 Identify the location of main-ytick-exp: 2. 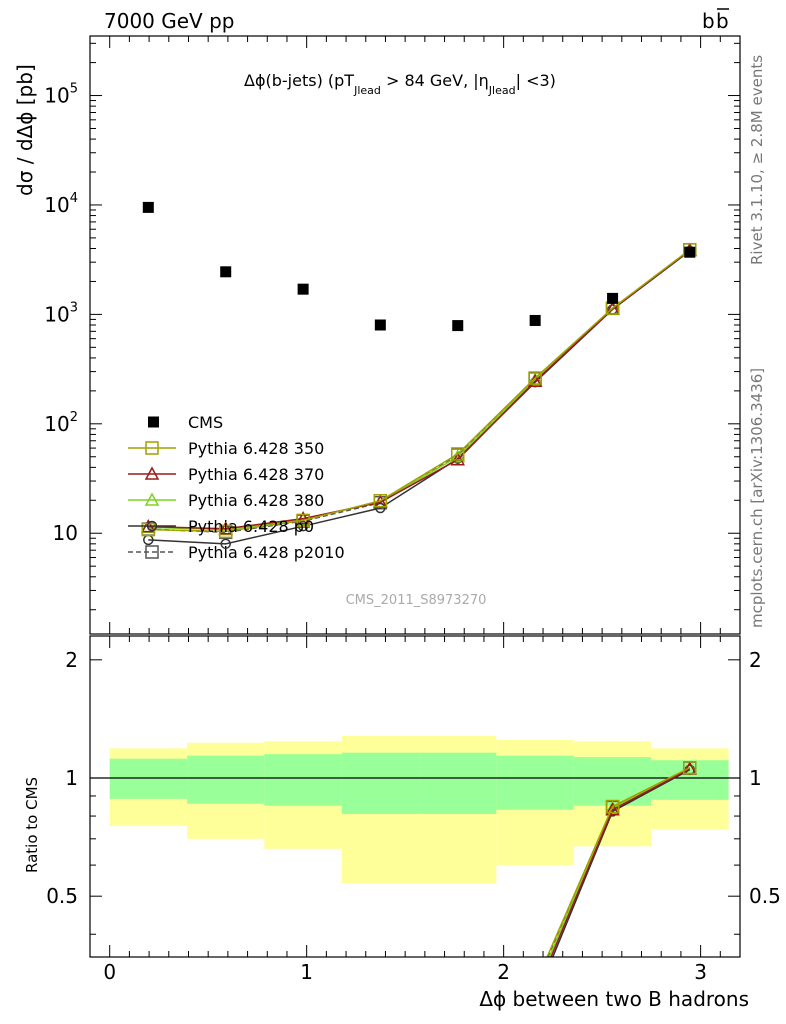
(74, 417).